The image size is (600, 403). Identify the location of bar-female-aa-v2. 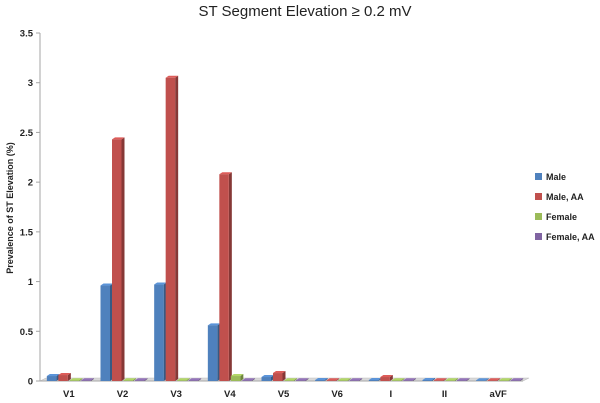
(141, 379).